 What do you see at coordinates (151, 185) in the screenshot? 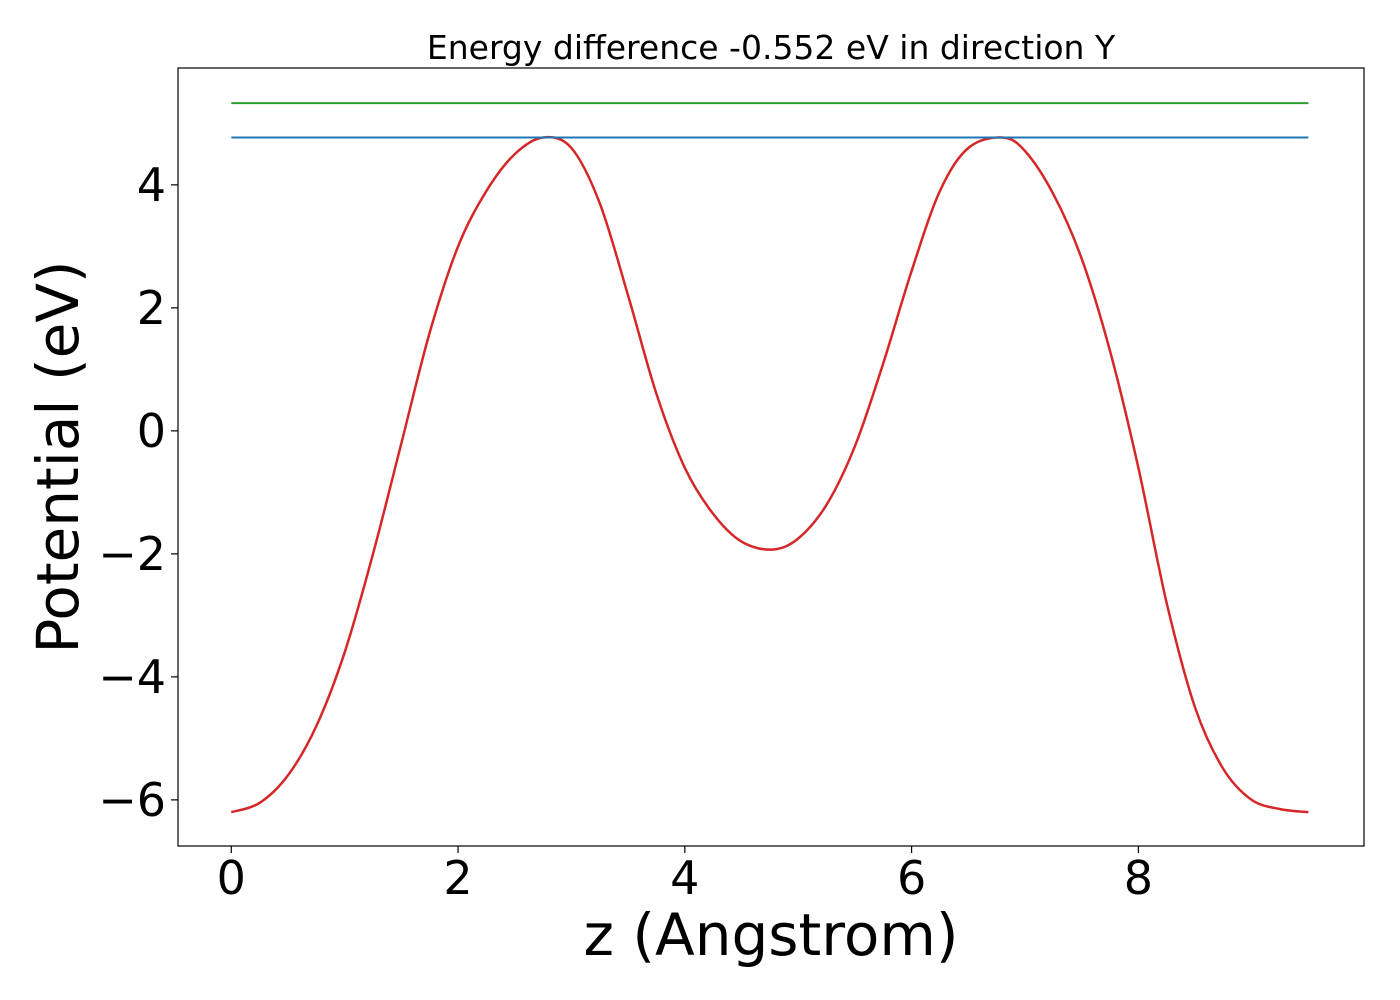
I see `y-tick-label: 4` at bounding box center [151, 185].